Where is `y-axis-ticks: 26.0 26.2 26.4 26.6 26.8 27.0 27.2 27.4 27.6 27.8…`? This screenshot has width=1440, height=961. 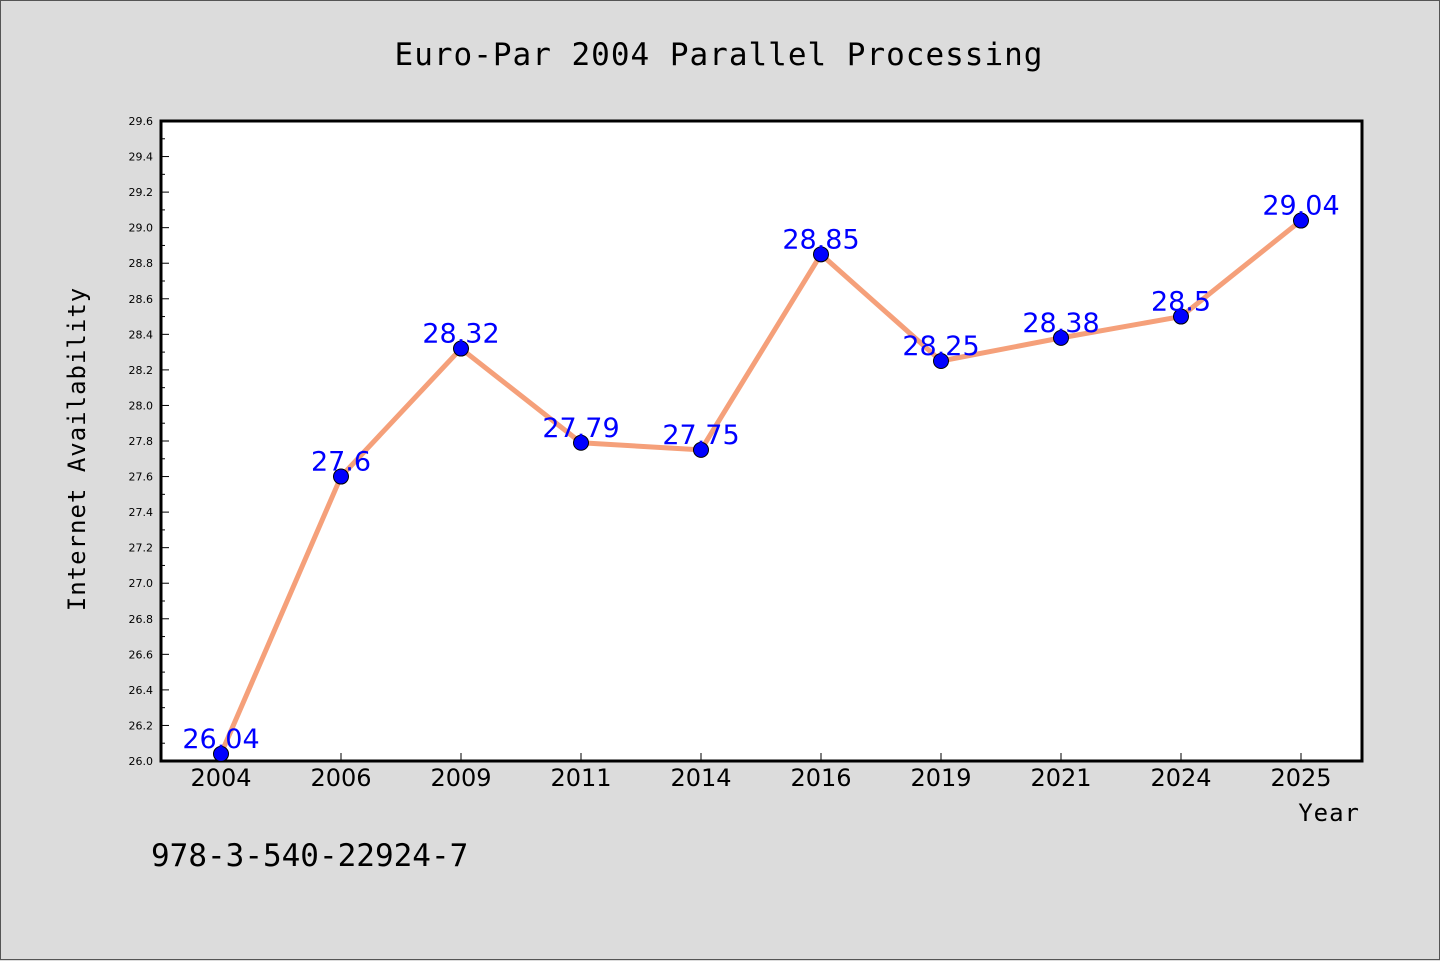 y-axis-ticks: 26.0 26.2 26.4 26.6 26.8 27.0 27.2 27.4 27.6 27.8… is located at coordinates (149, 441).